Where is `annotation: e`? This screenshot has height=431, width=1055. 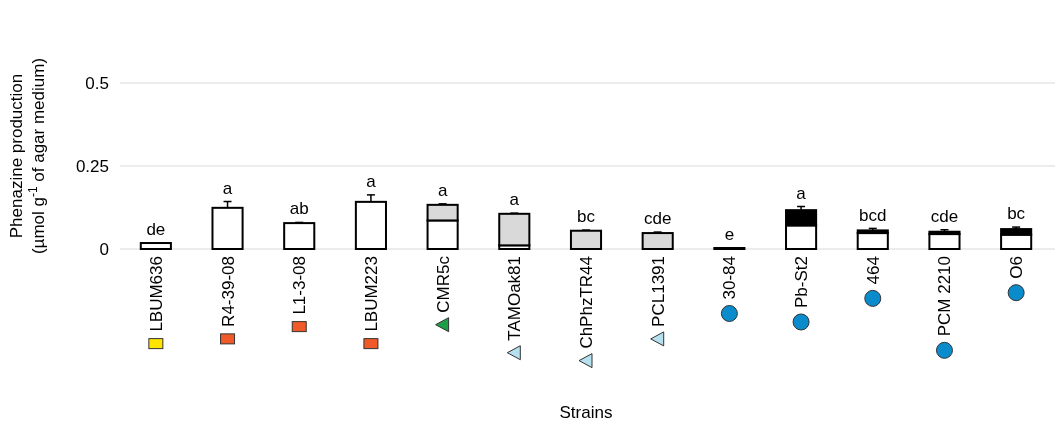 annotation: e is located at coordinates (729, 234).